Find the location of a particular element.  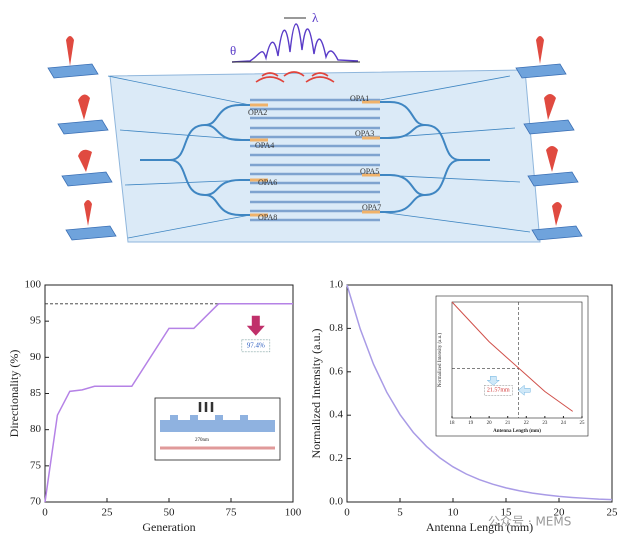

x-tick-label: 22 is located at coordinates (527, 423).